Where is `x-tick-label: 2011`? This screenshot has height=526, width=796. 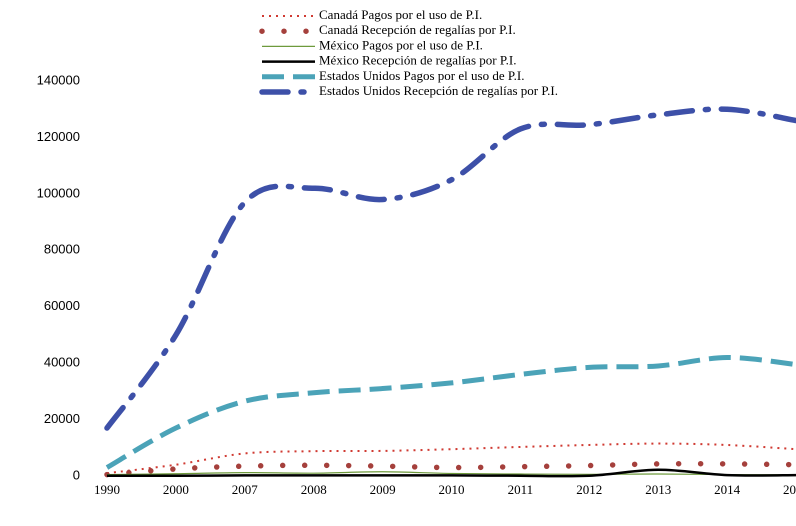
x-tick-label: 2011 is located at coordinates (521, 489).